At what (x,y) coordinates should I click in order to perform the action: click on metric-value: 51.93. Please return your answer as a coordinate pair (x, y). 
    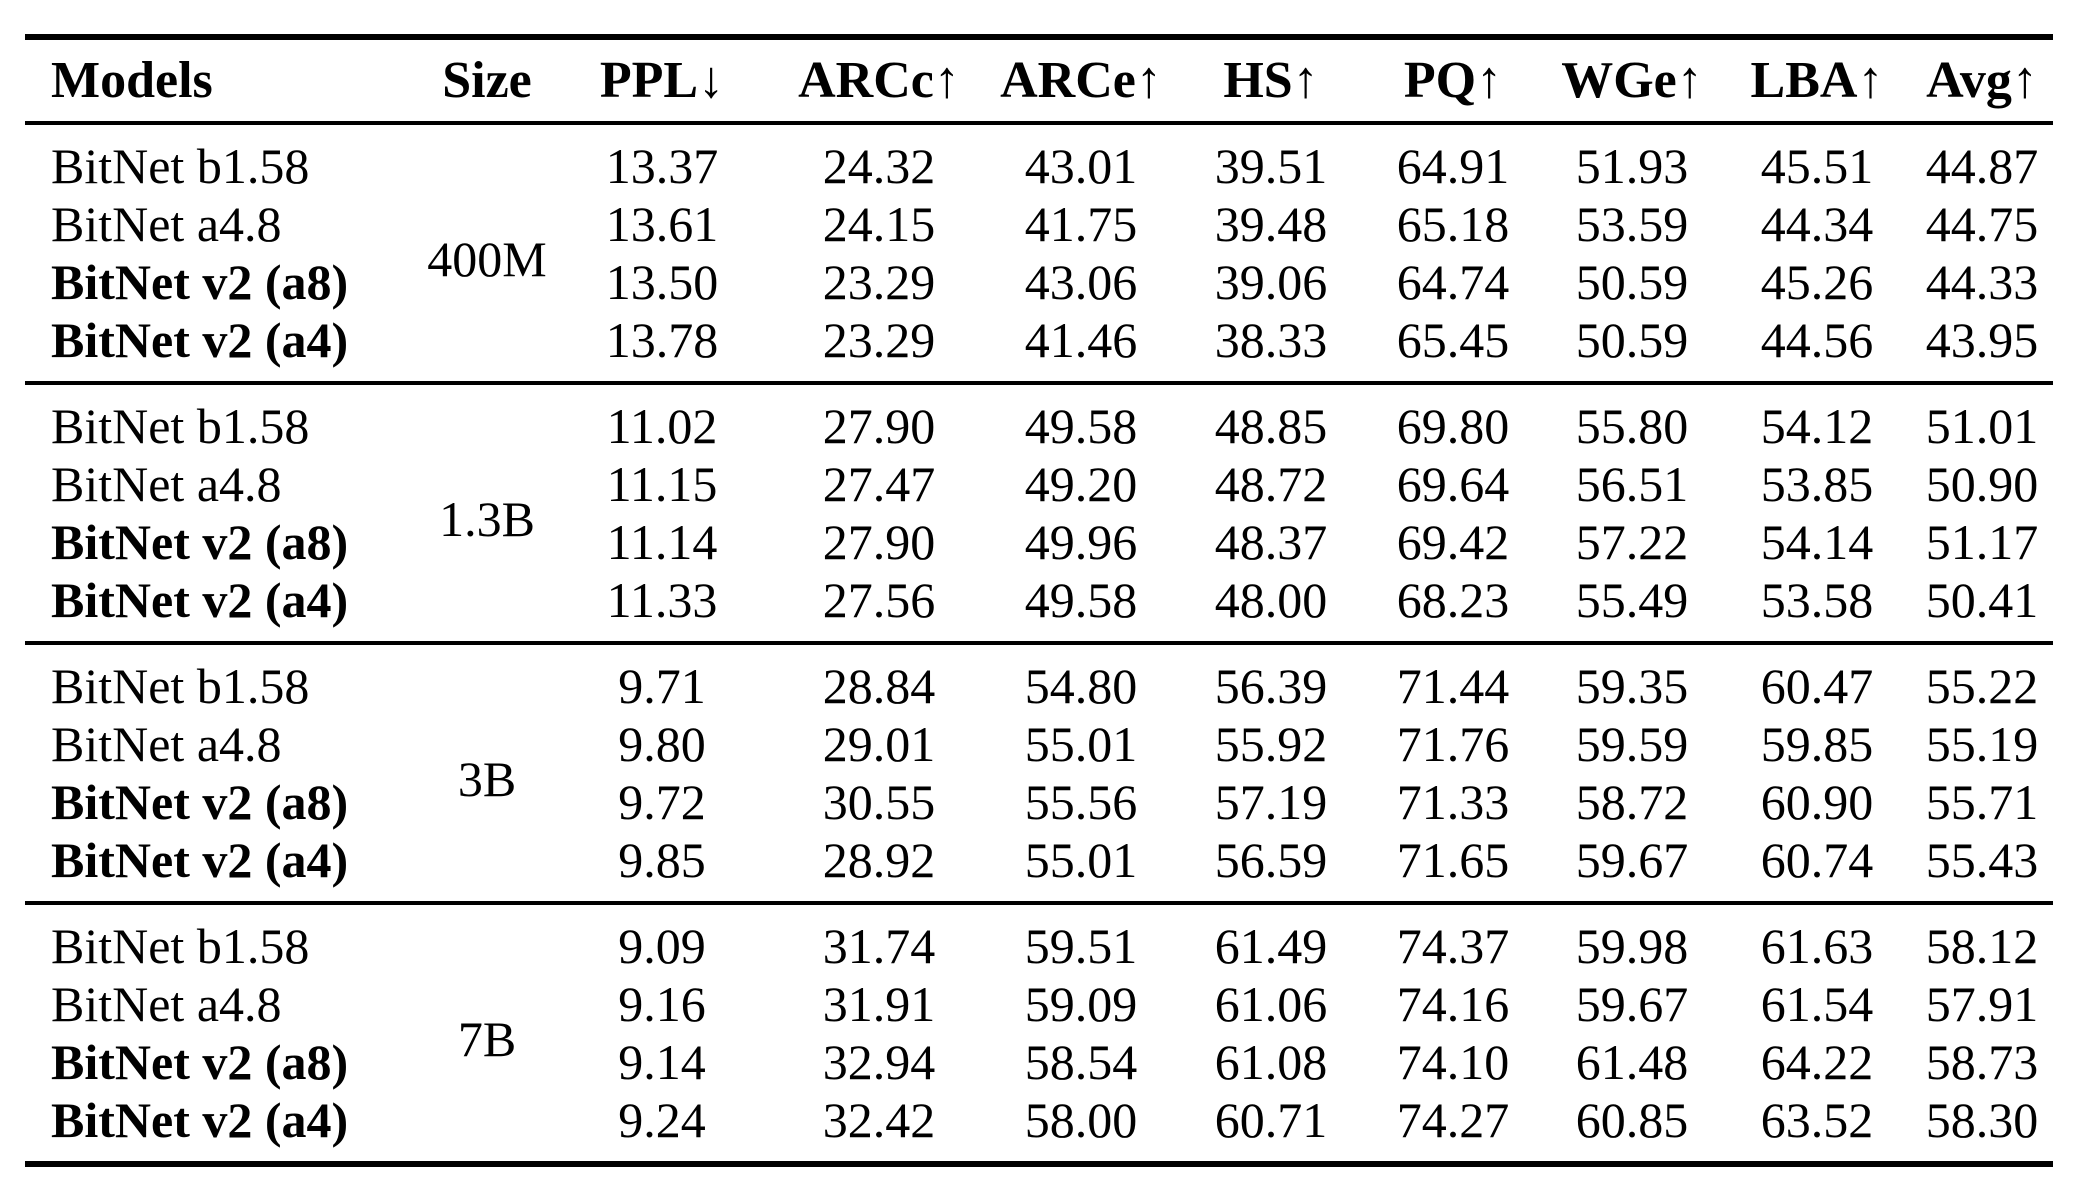
    Looking at the image, I should click on (1632, 165).